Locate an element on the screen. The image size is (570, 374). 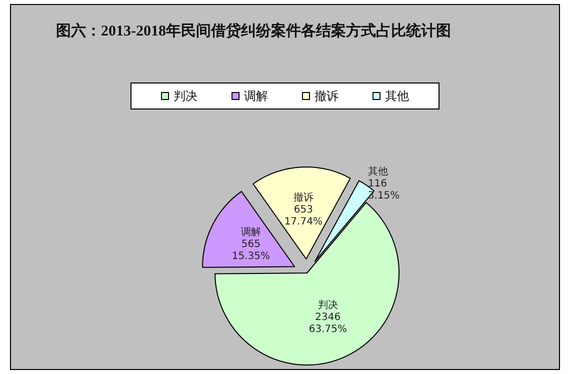
legend-label: 调解 is located at coordinates (256, 96).